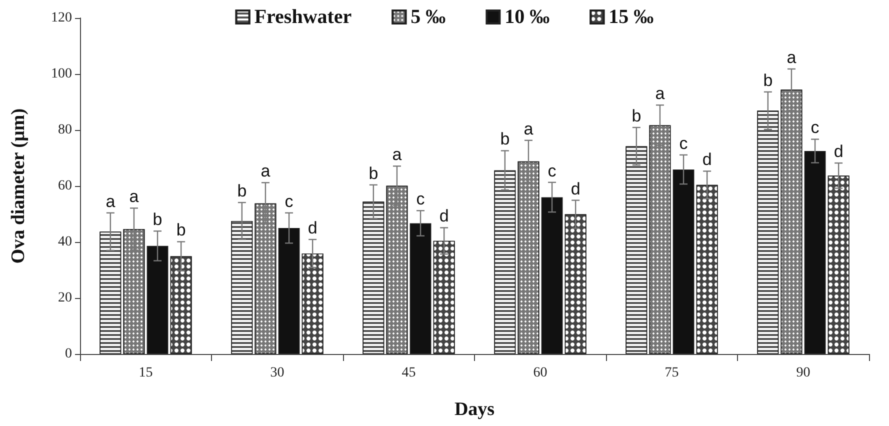  I want to click on y-tick-label: 40, so click(65, 242).